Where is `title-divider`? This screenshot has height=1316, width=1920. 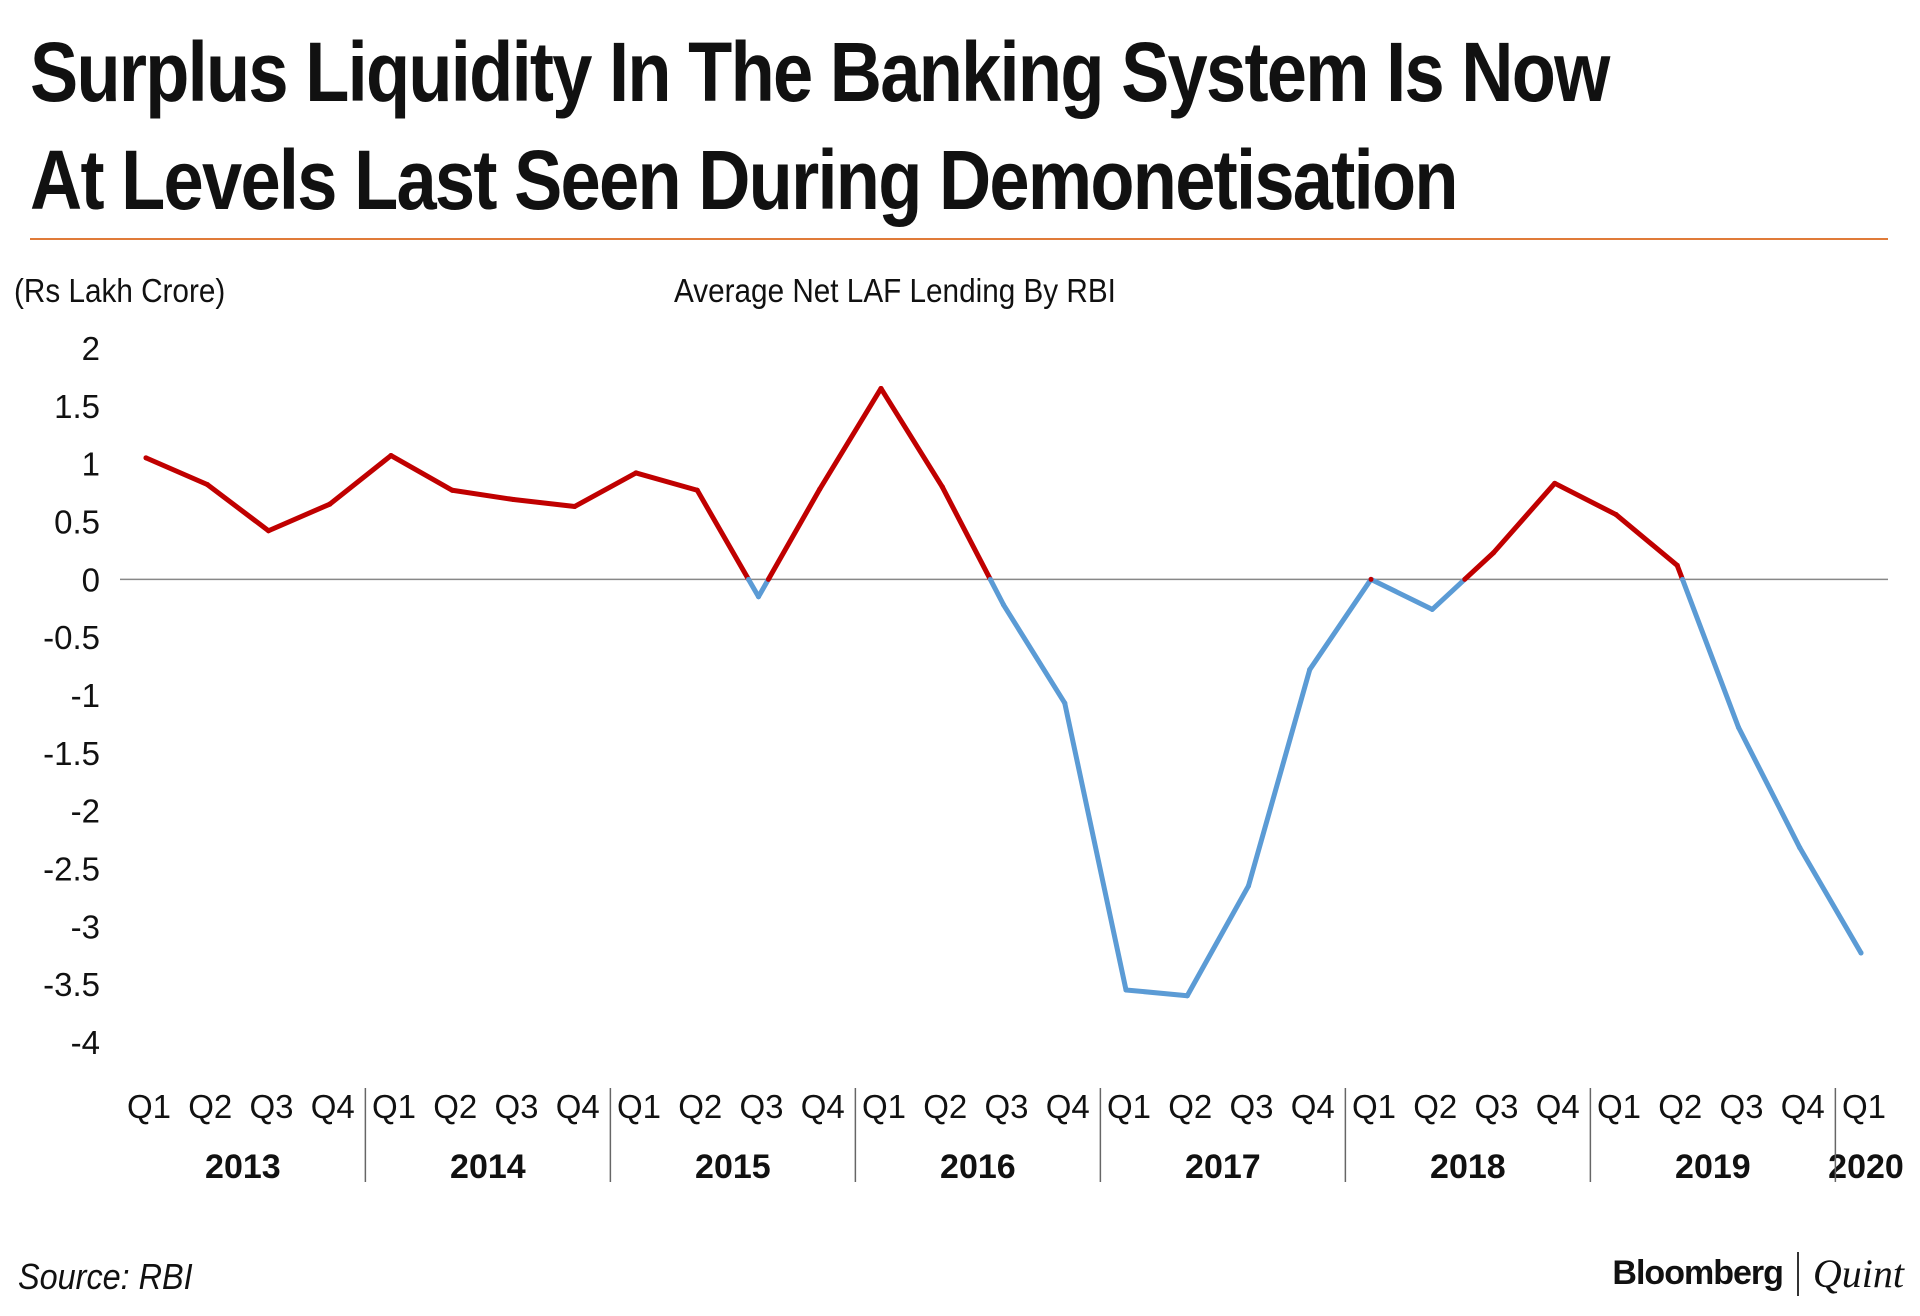 title-divider is located at coordinates (959, 239).